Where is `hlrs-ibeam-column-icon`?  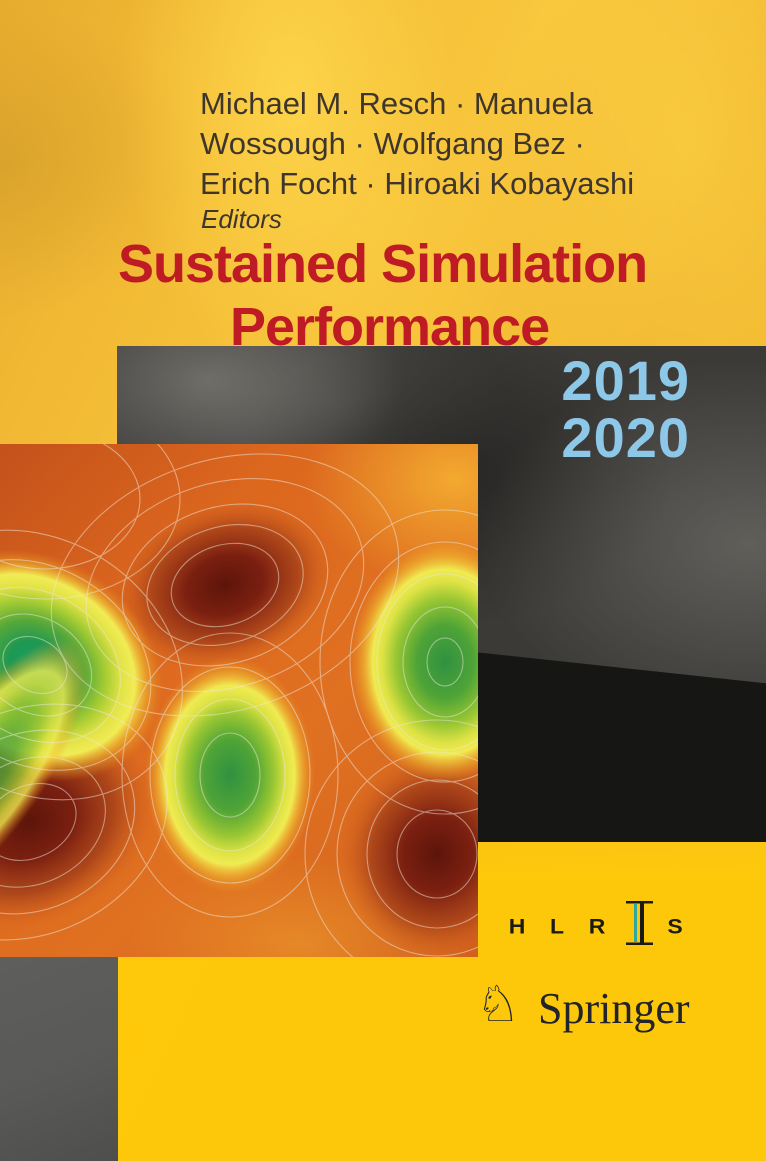
hlrs-ibeam-column-icon is located at coordinates (640, 926).